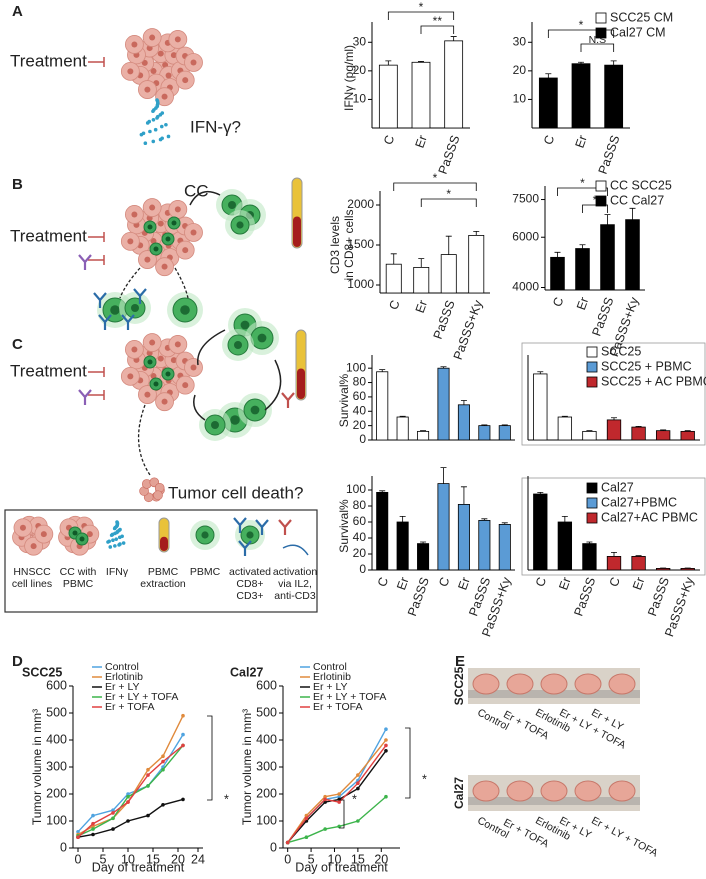 The height and width of the screenshot is (879, 706). Describe the element at coordinates (138, 867) in the screenshot. I see `x-axis-title: Day of treatment` at that location.